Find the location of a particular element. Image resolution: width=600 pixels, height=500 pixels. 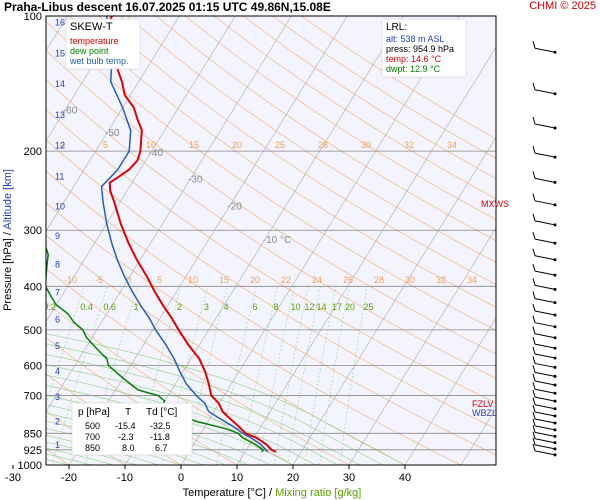

altitude-tick-label: 11 is located at coordinates (59, 176).